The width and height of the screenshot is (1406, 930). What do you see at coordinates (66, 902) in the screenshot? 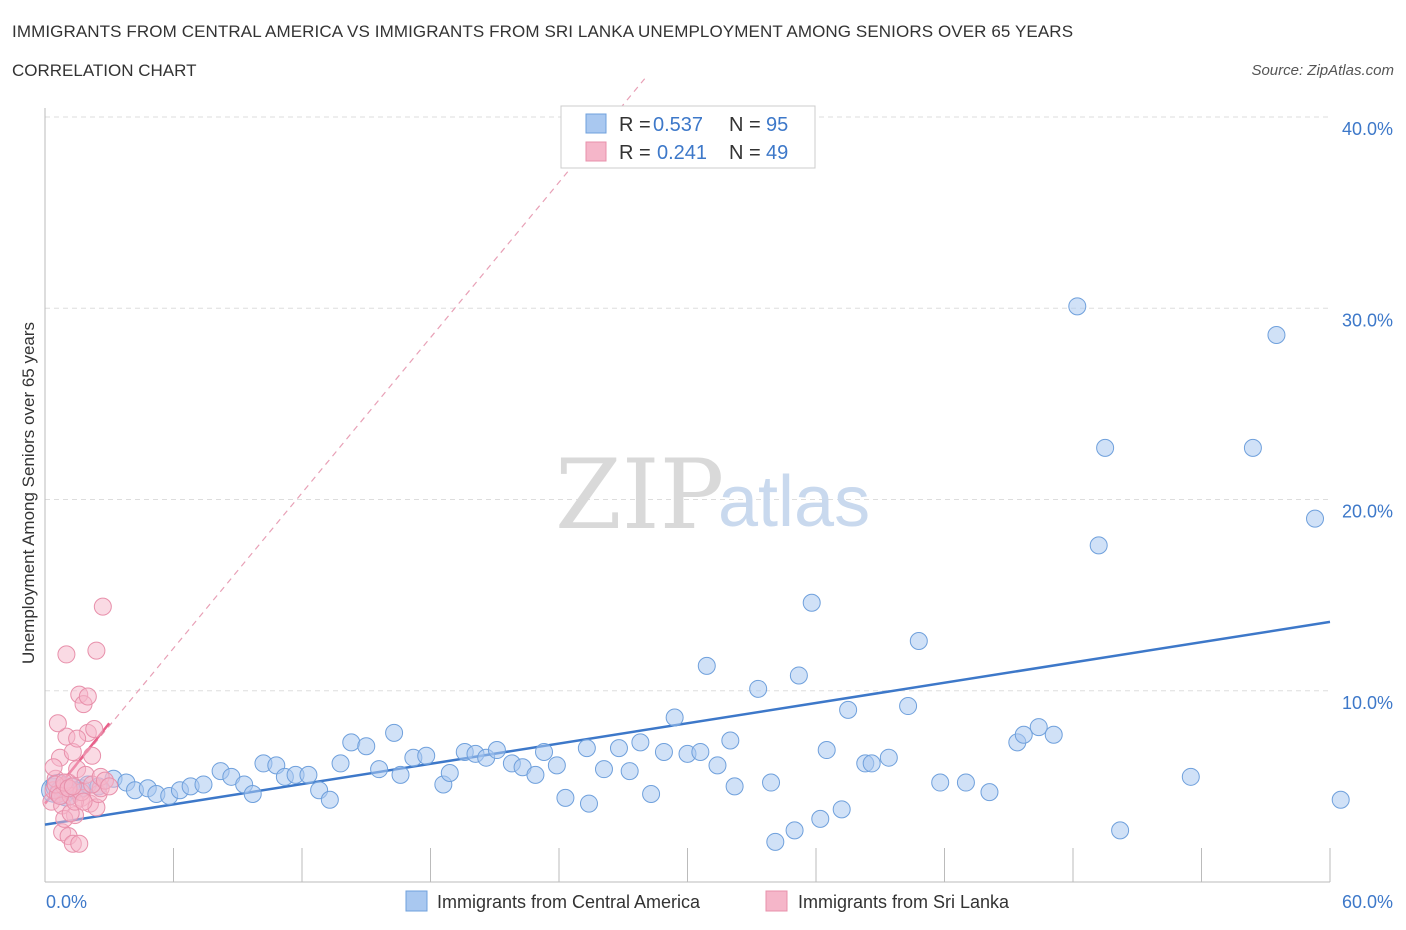
I see `x-tick-label-min: 0.0%` at bounding box center [66, 902].